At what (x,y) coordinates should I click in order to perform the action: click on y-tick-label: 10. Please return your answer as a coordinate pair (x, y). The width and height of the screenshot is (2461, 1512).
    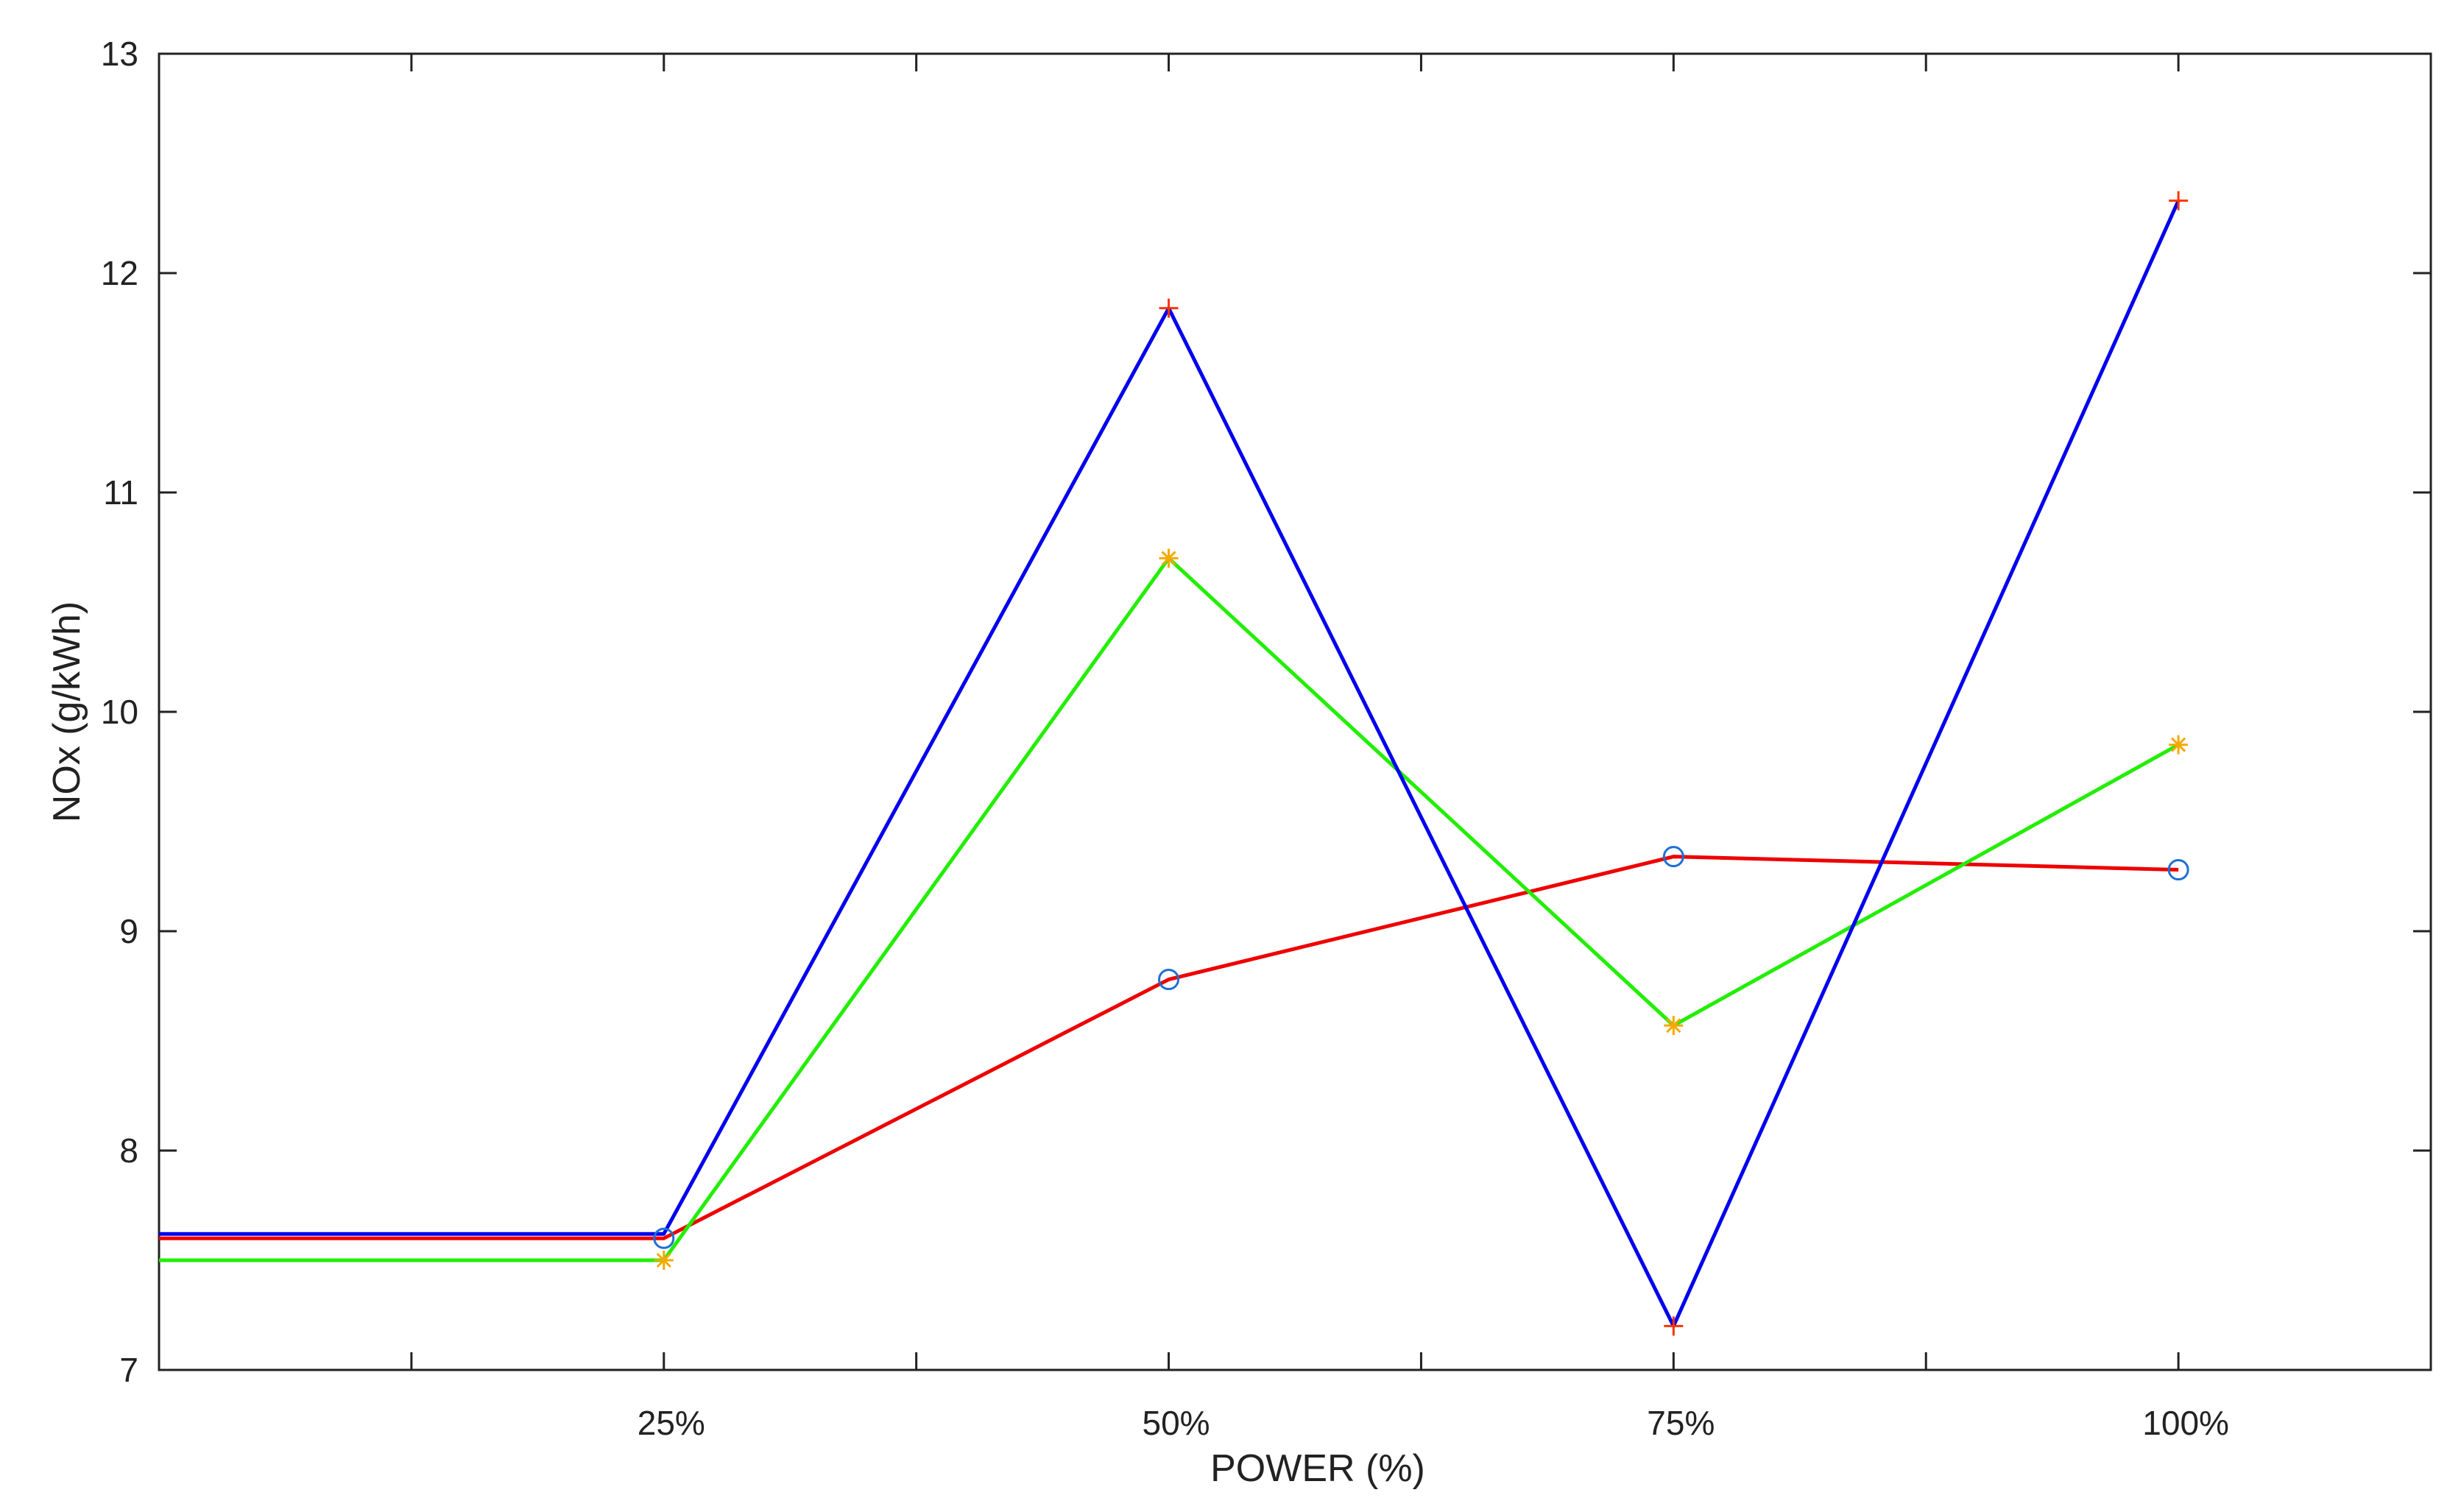
    Looking at the image, I should click on (119, 712).